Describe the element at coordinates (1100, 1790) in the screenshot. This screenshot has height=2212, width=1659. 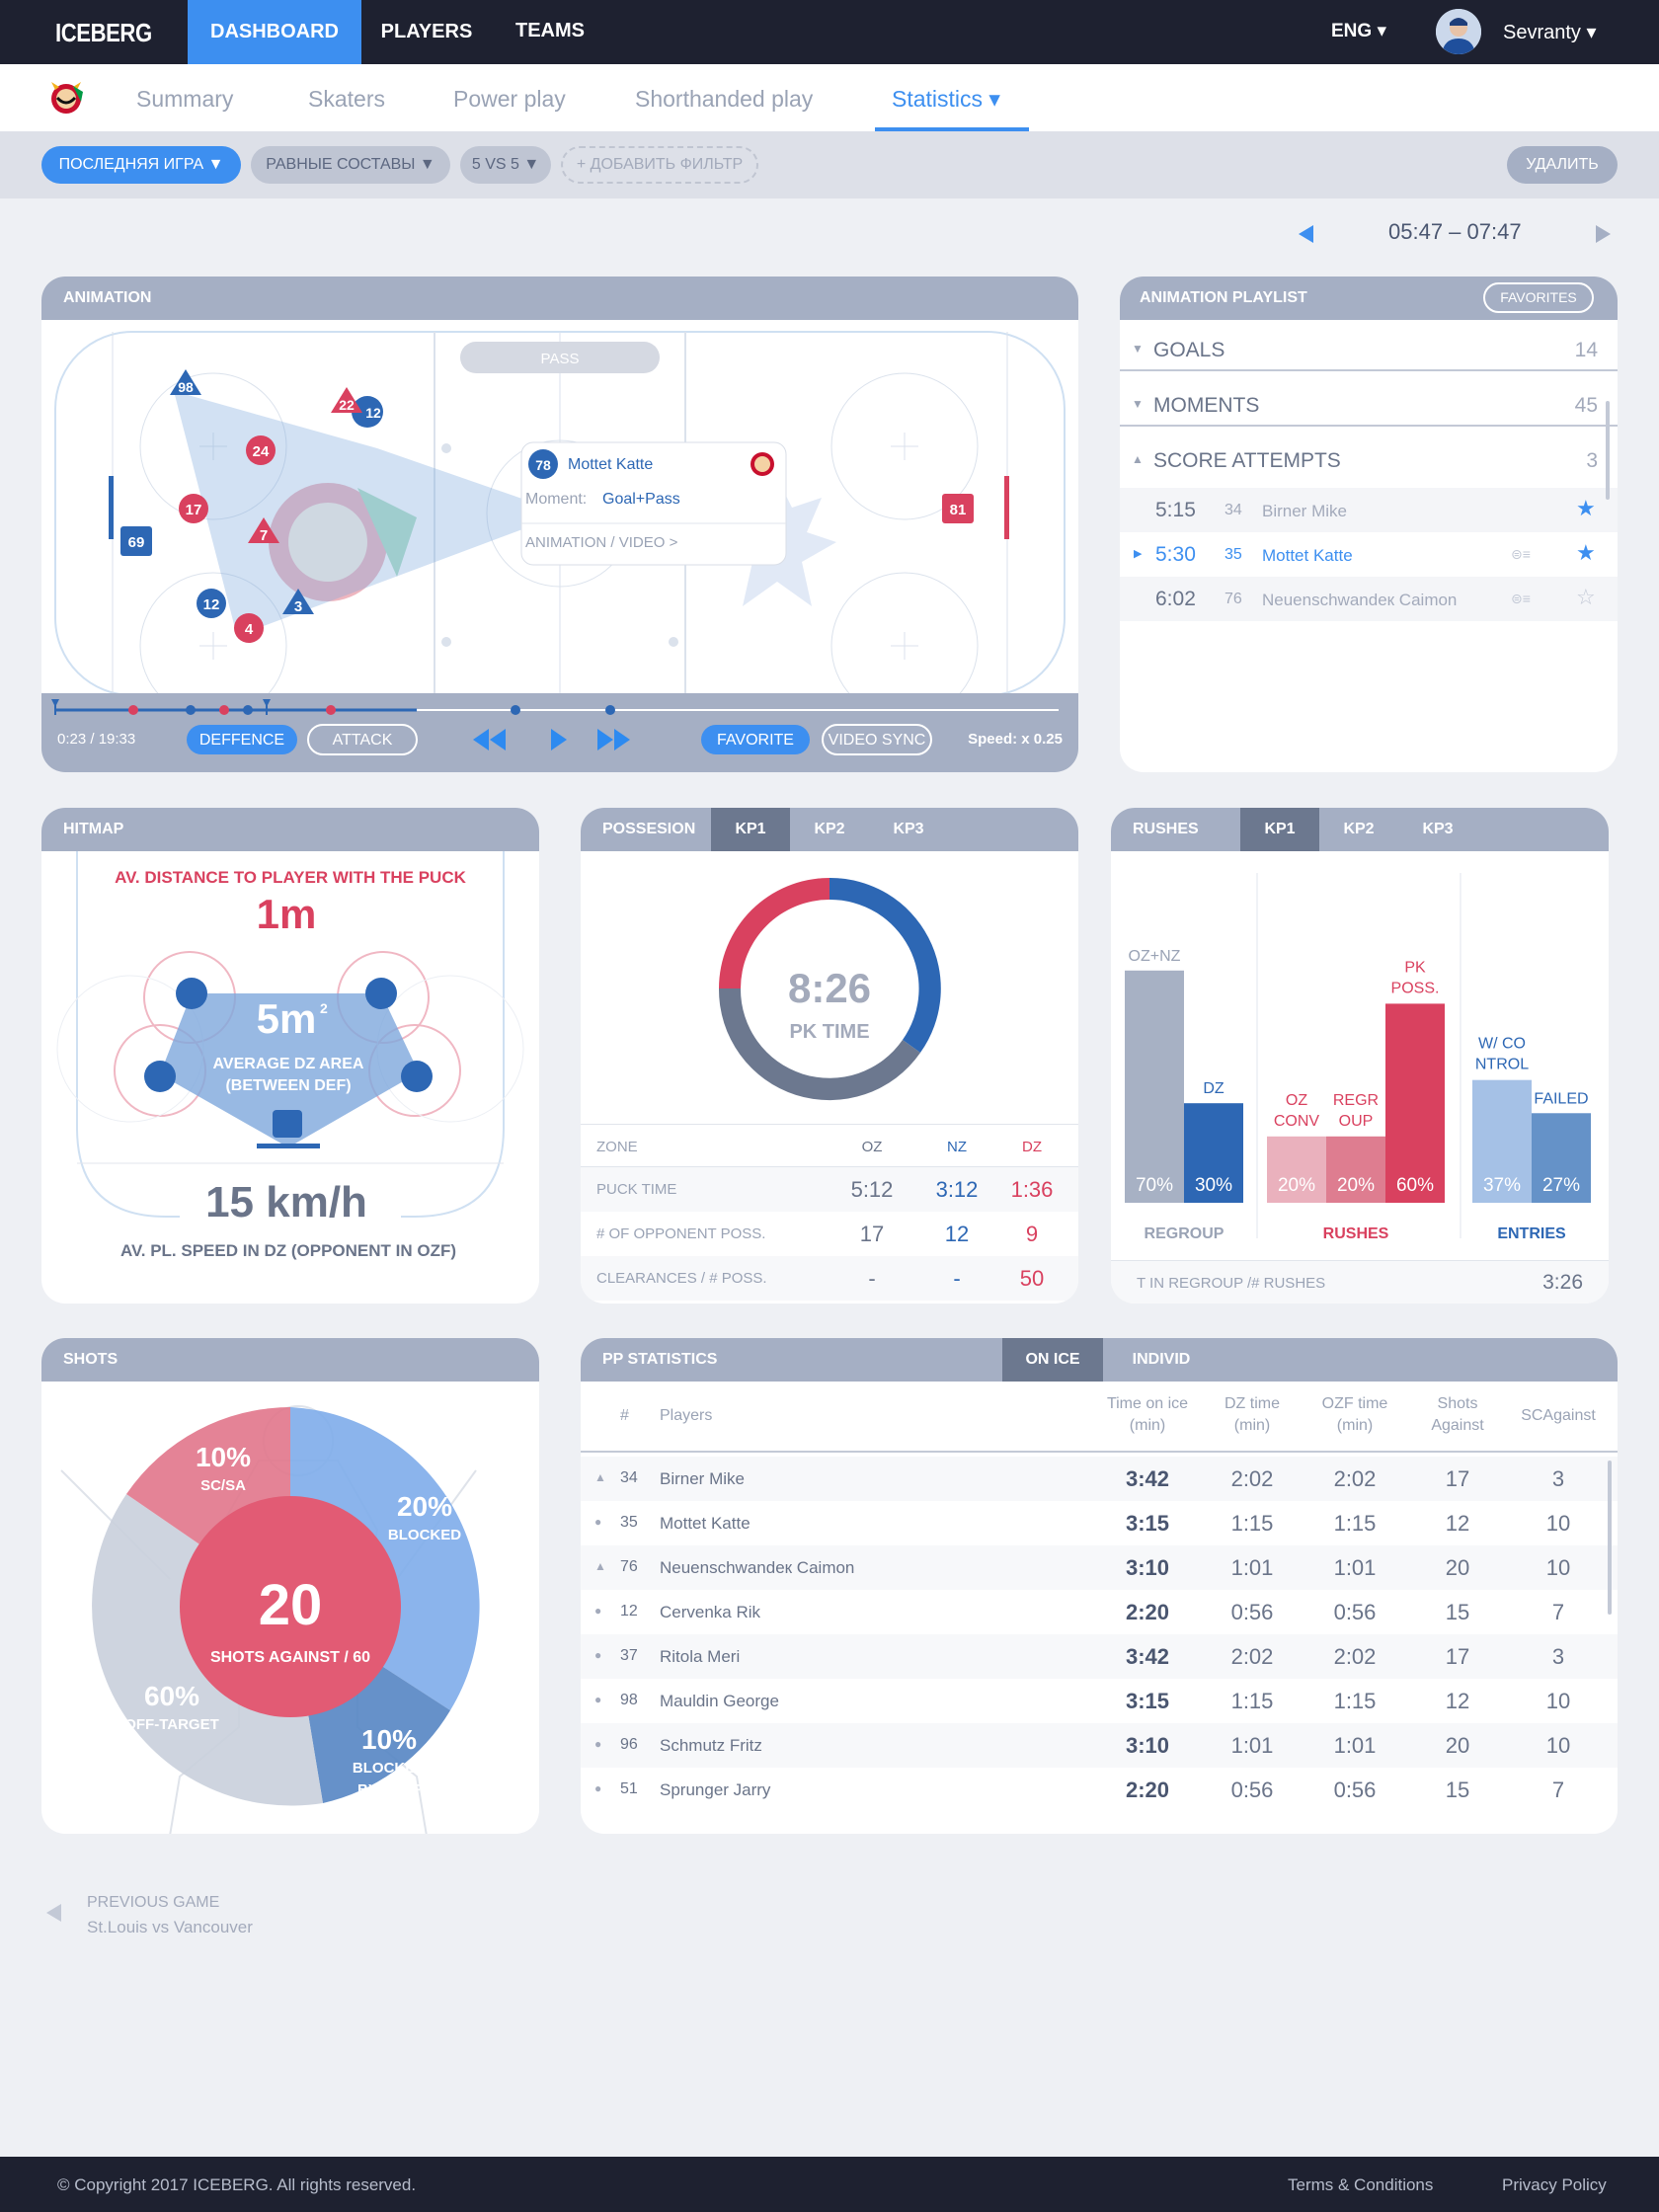
I see `table-row: ● 51 Sprunger Jarry 2:20 0:56 0:56 15 7` at that location.